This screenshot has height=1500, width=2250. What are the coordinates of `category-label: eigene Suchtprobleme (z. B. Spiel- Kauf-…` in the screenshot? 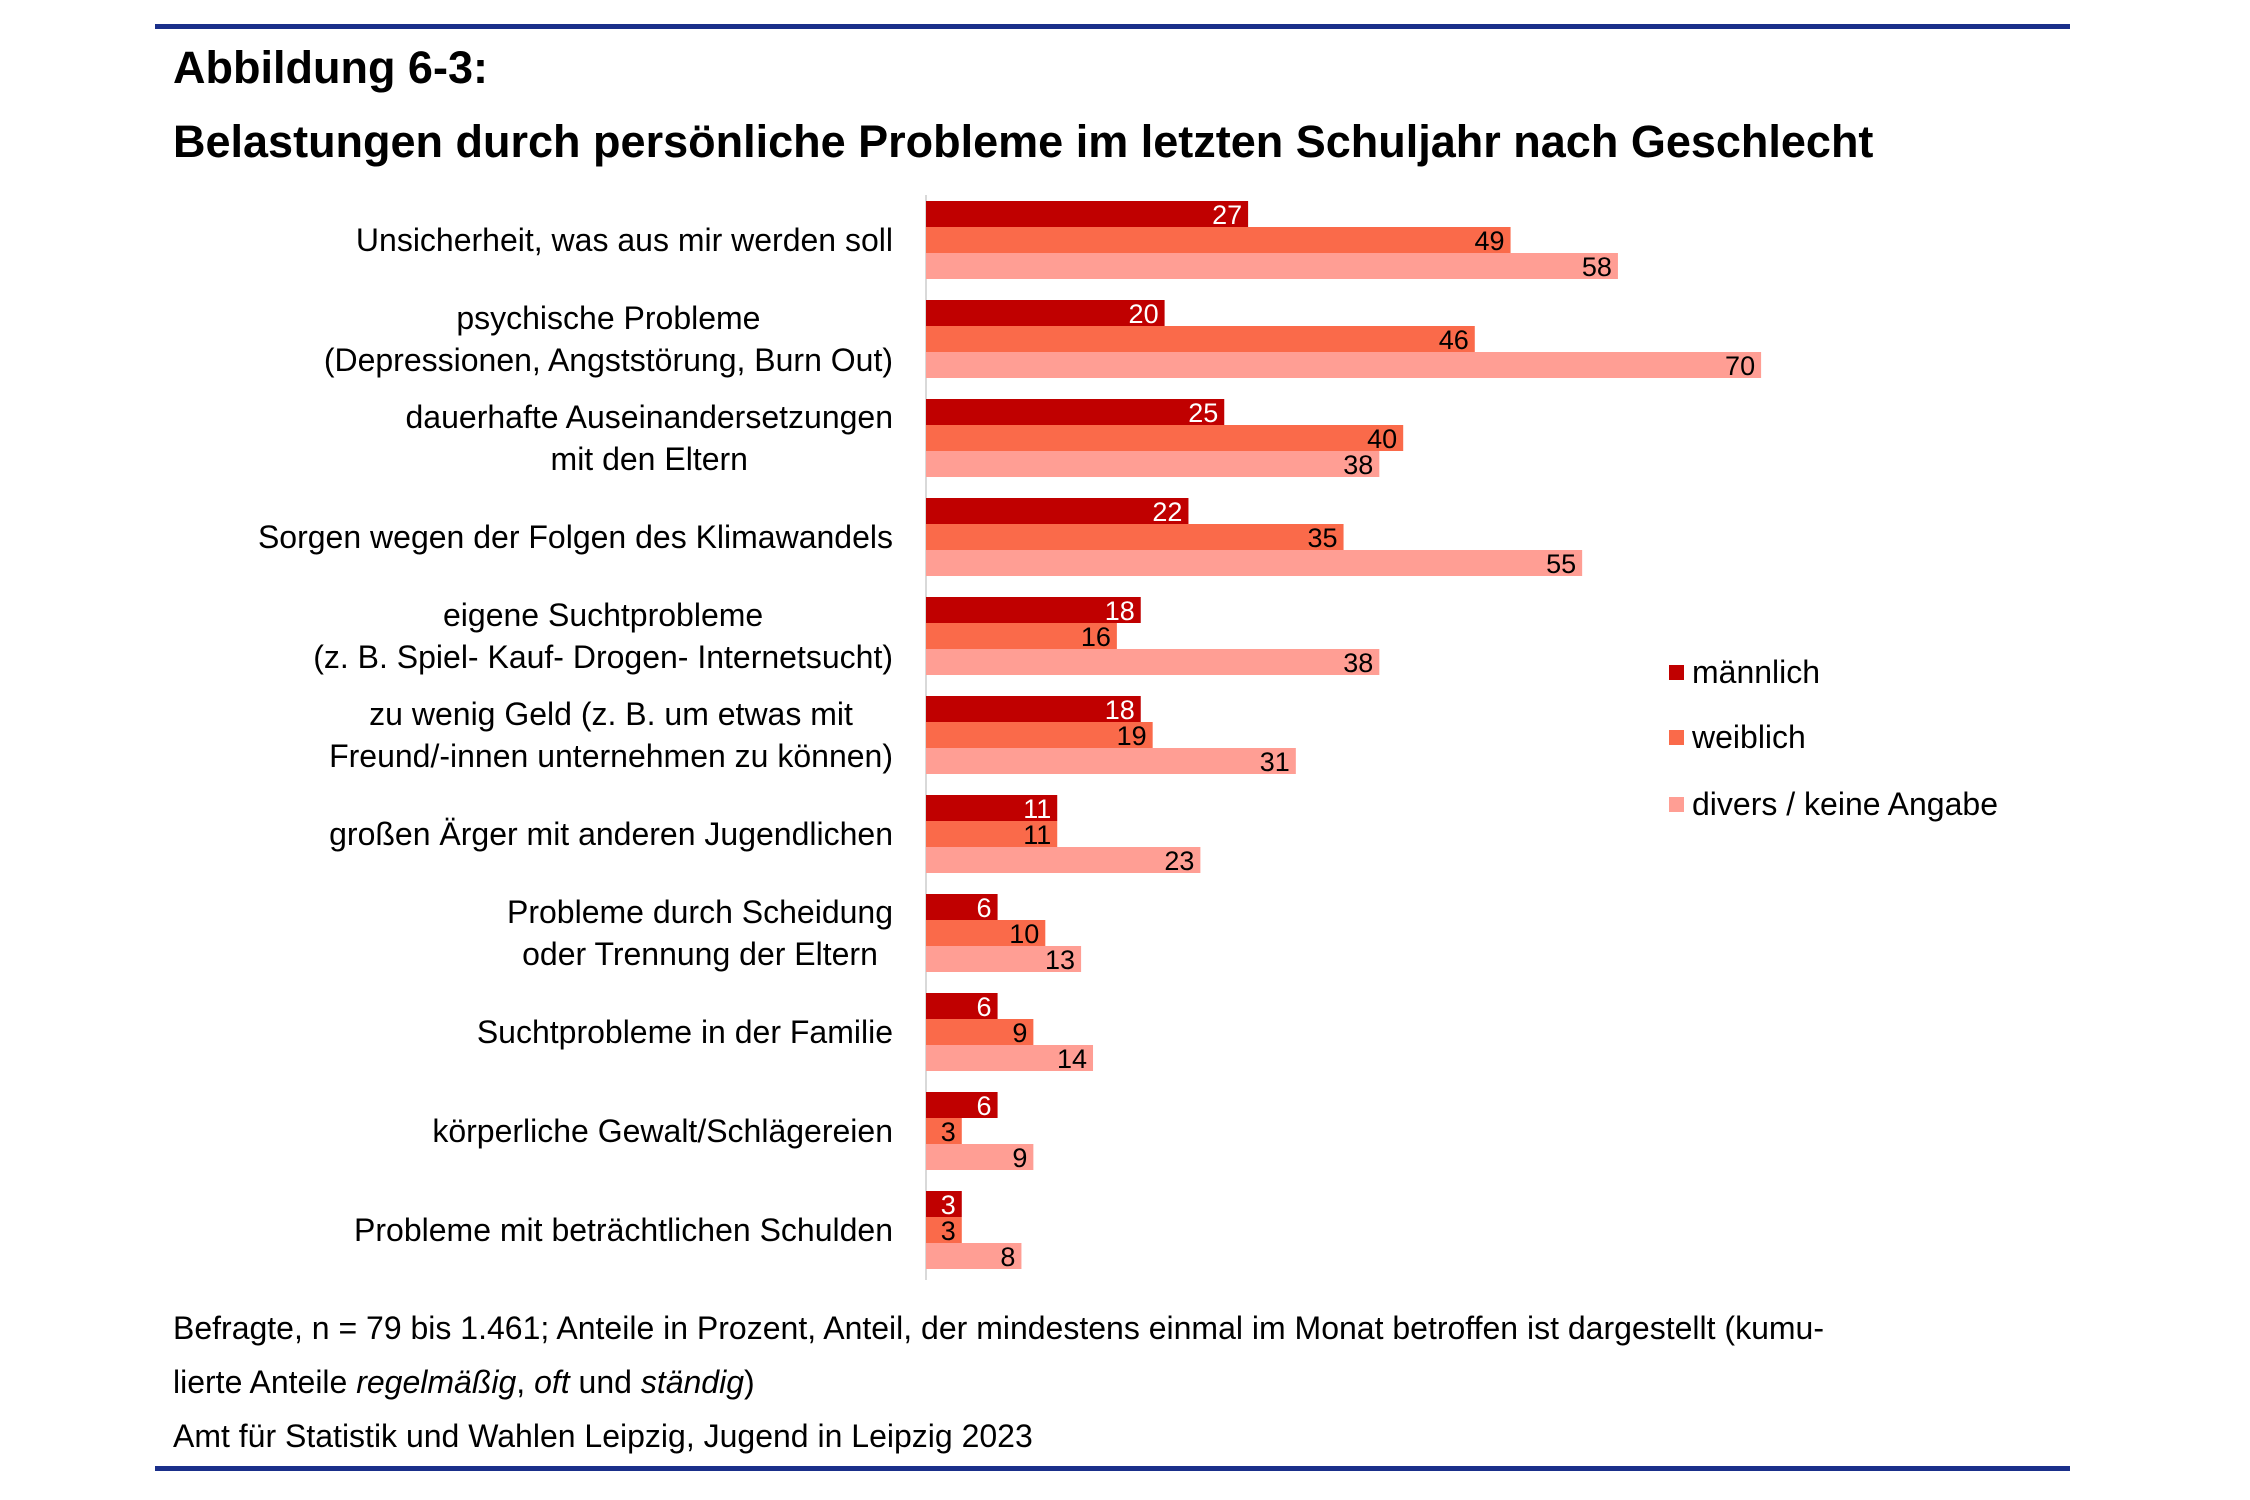 It's located at (446, 636).